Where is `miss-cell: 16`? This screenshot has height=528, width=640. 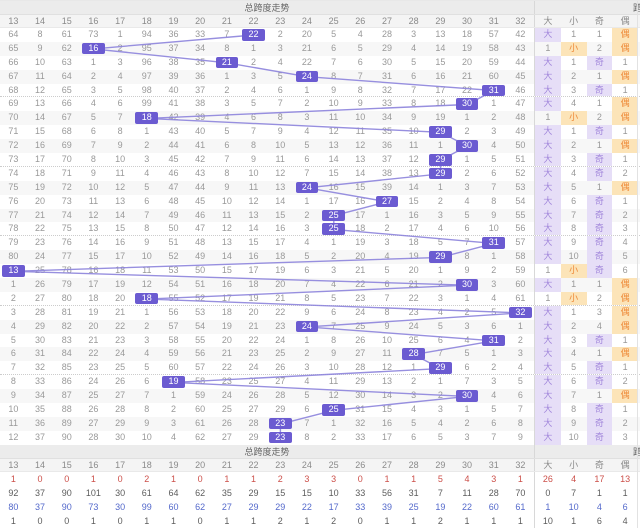
miss-cell: 16 is located at coordinates (280, 228).